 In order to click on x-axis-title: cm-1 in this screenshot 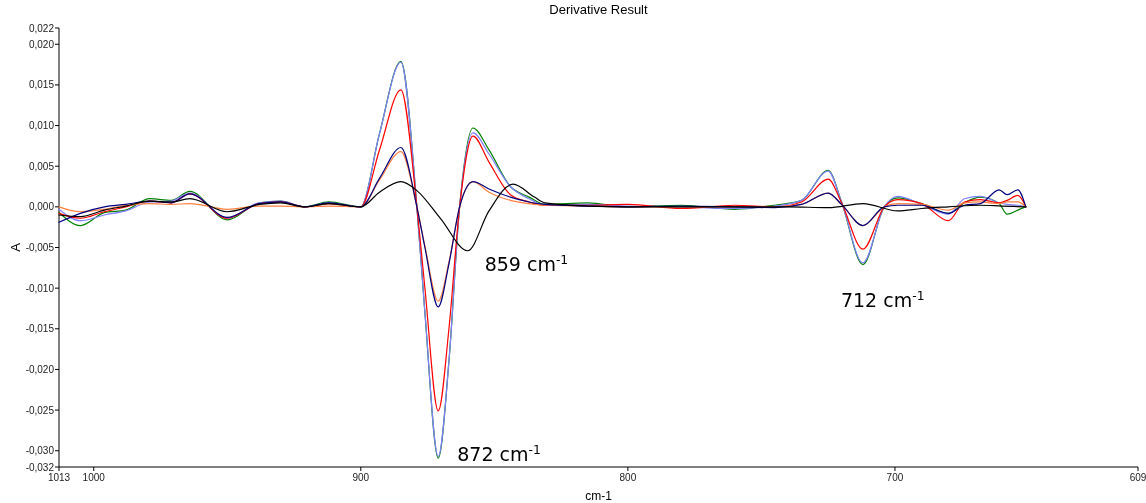, I will do `click(599, 496)`.